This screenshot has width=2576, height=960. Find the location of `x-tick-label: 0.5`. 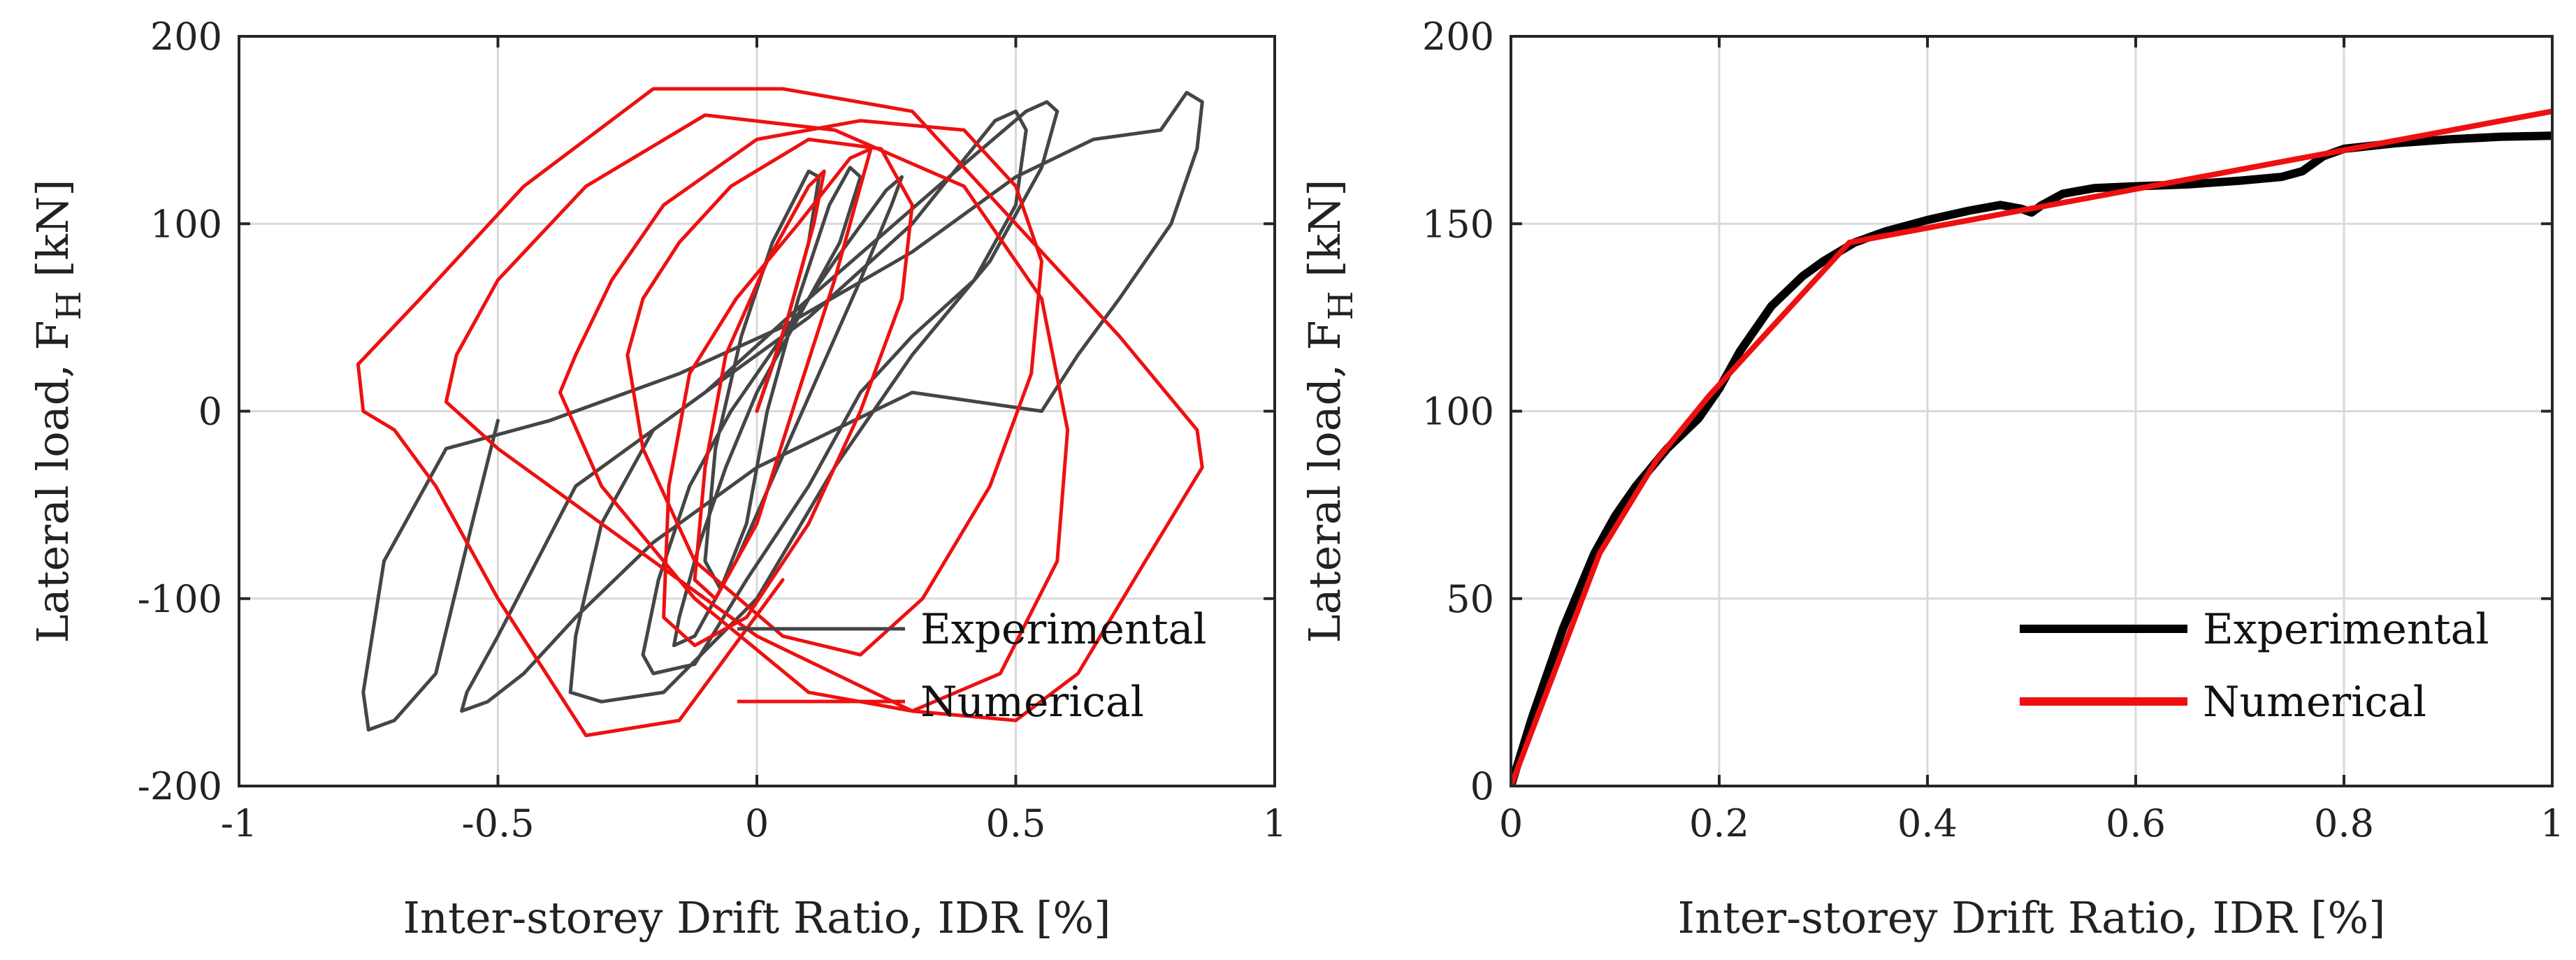

x-tick-label: 0.5 is located at coordinates (1016, 823).